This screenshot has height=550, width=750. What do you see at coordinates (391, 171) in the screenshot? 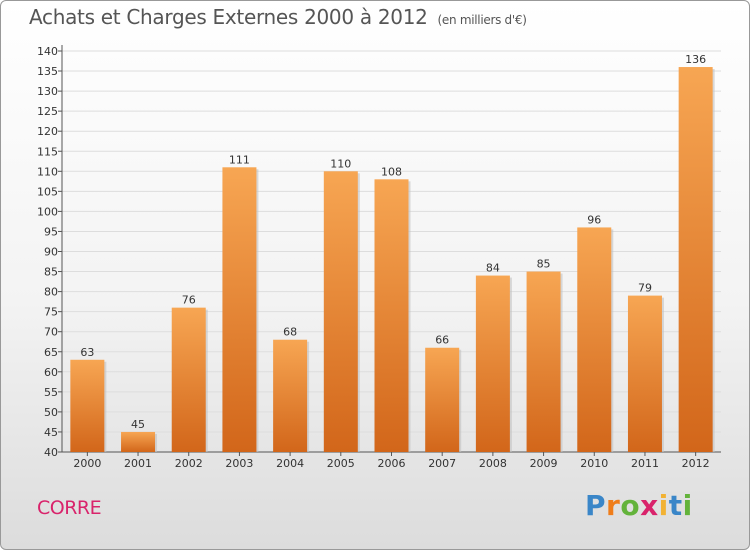
I see `value-label-2006: 108` at bounding box center [391, 171].